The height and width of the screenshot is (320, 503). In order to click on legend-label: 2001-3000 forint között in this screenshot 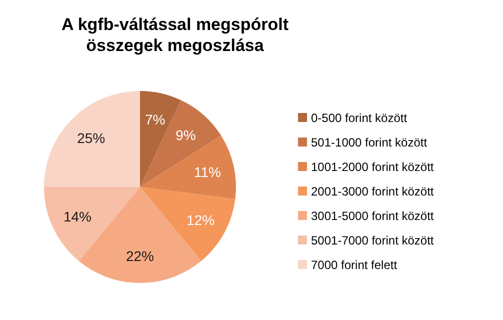, I will do `click(372, 191)`.